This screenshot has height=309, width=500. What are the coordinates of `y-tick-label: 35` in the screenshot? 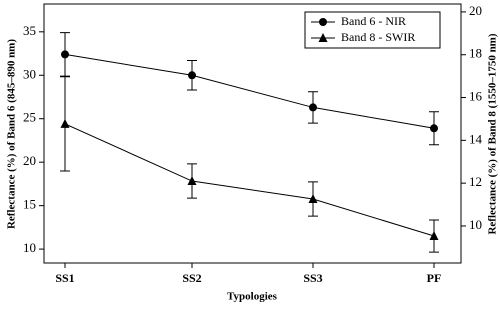 It's located at (29, 30).